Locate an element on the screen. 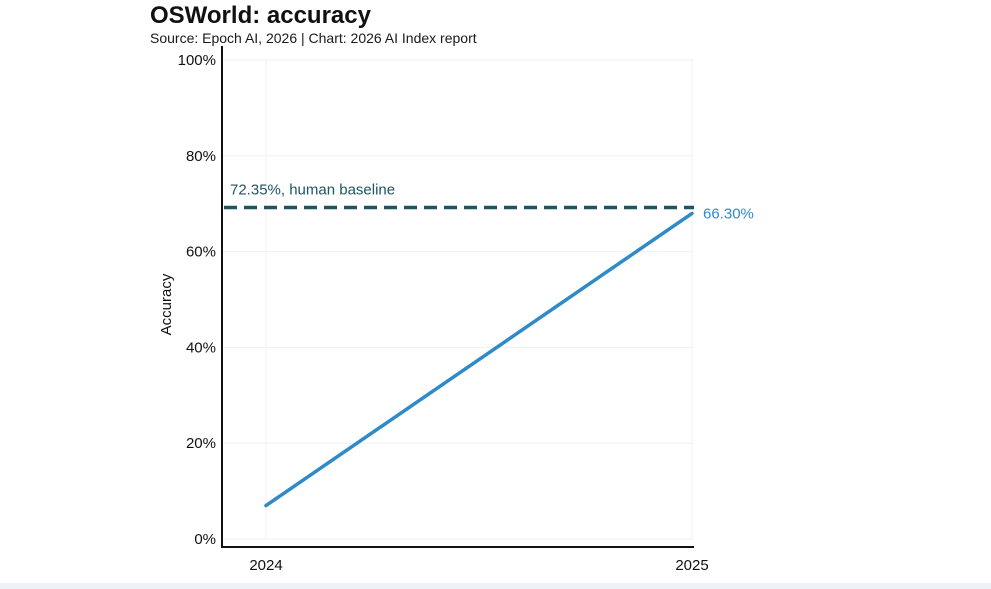 Image resolution: width=991 pixels, height=589 pixels. x-tick-label: 2024 is located at coordinates (265, 565).